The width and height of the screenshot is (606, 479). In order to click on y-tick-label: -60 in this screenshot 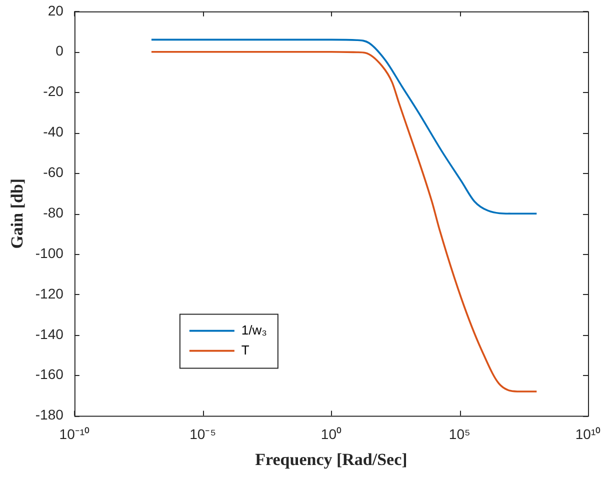, I will do `click(53, 172)`.